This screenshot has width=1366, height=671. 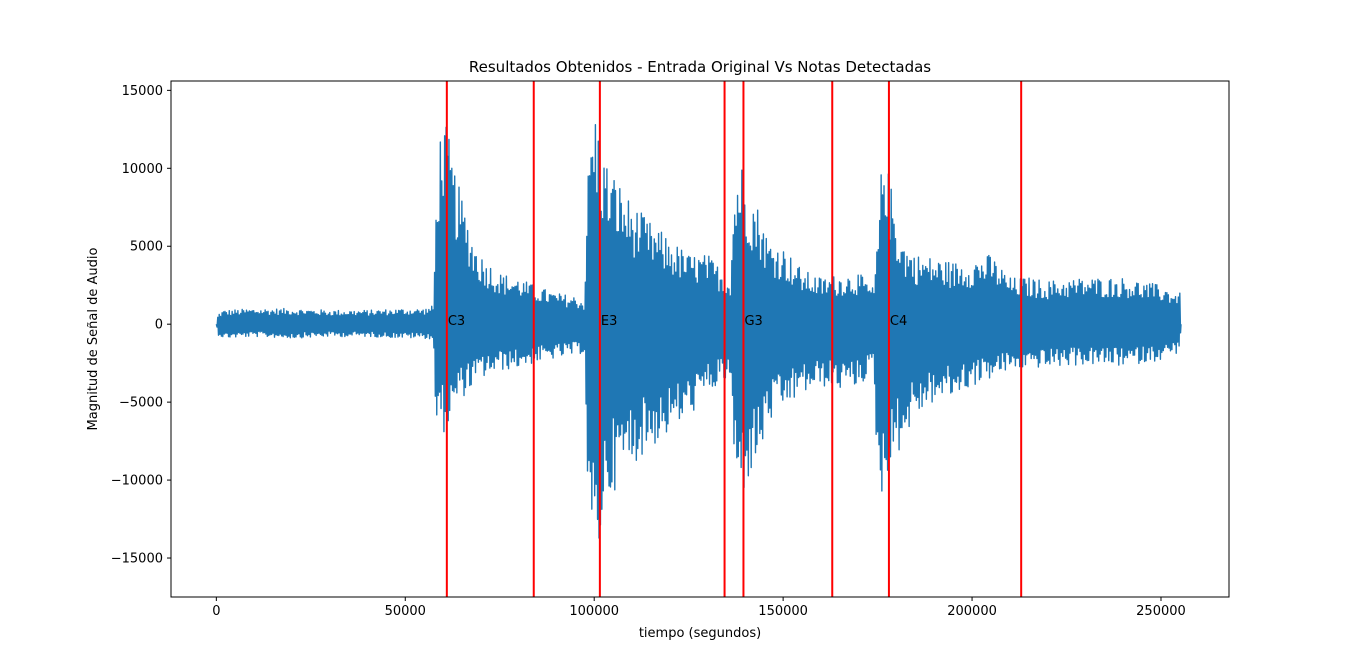 What do you see at coordinates (783, 611) in the screenshot?
I see `x-tick-label: 150000` at bounding box center [783, 611].